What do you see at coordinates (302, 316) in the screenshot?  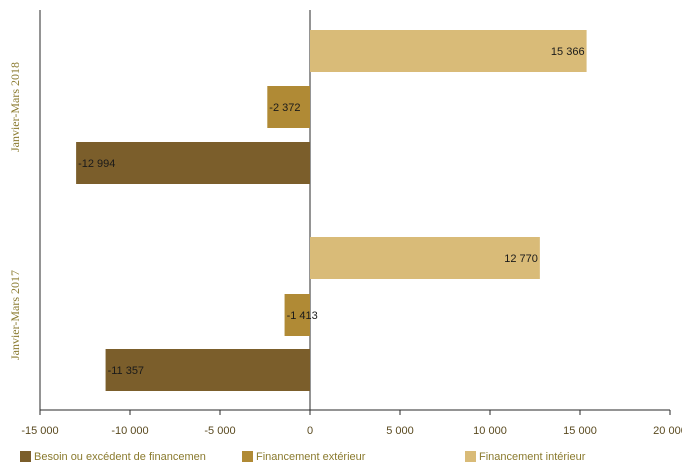 I see `data-label: -1 413` at bounding box center [302, 316].